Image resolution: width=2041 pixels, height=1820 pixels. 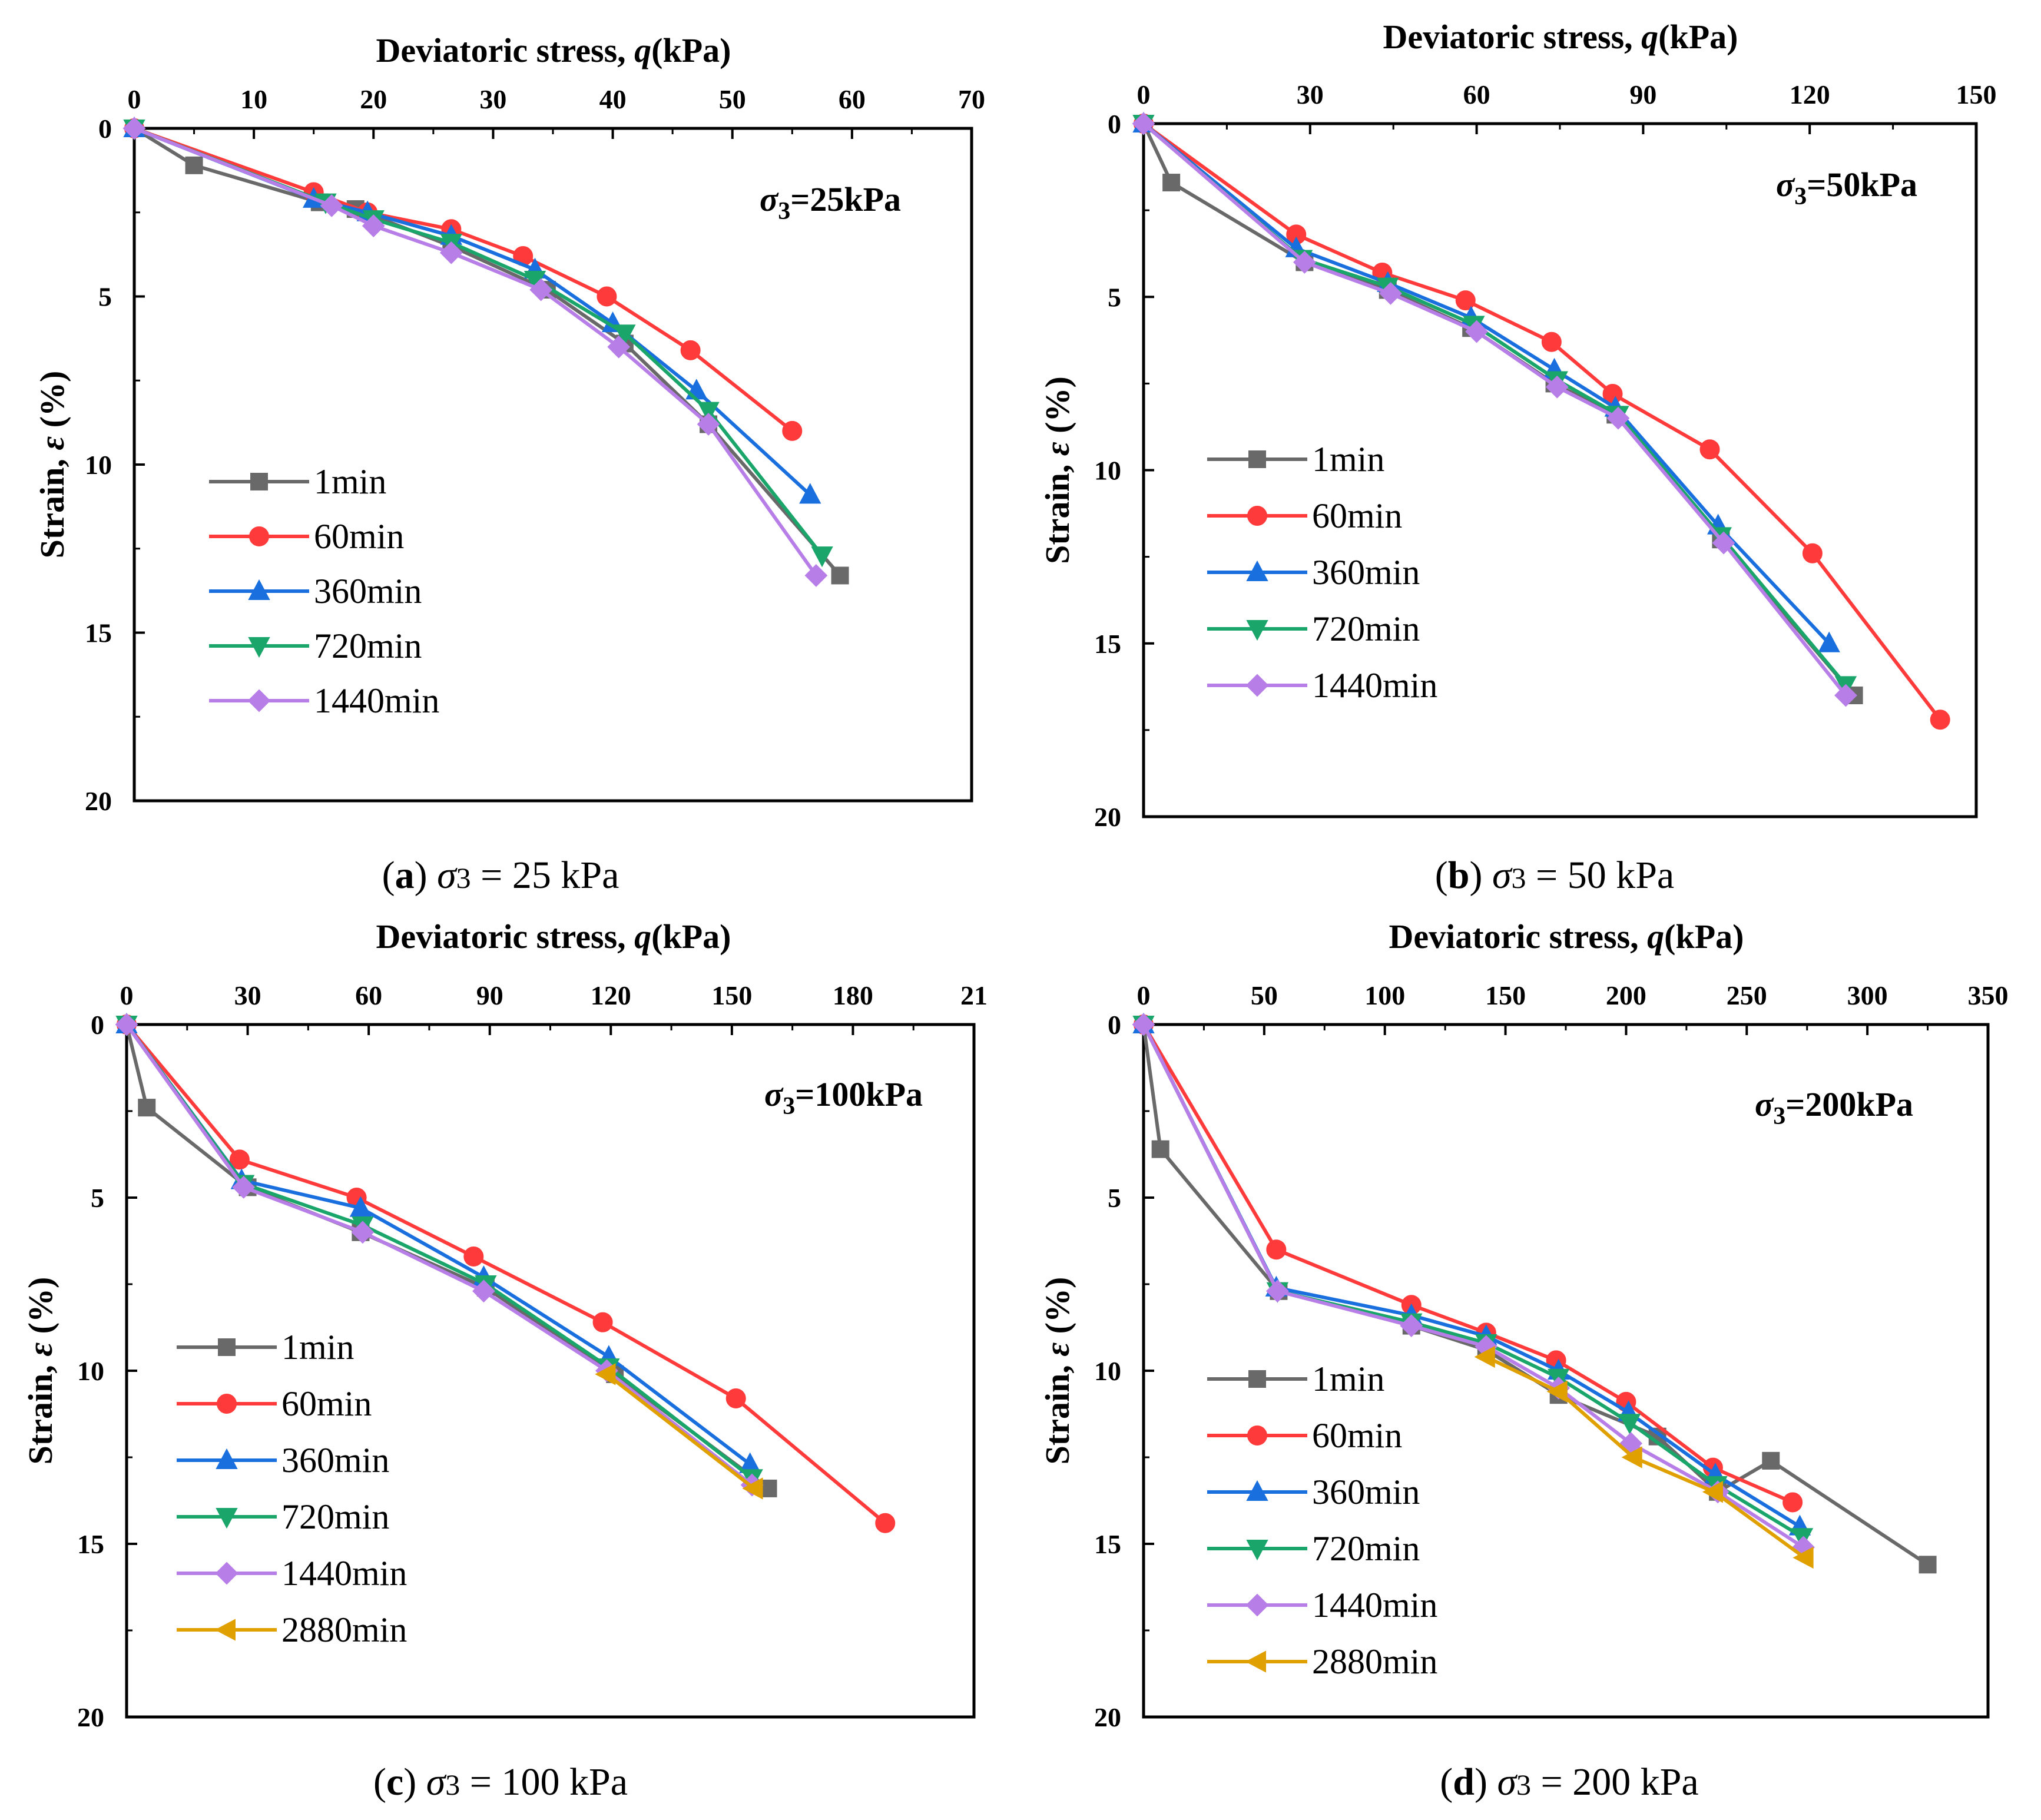 What do you see at coordinates (344, 1629) in the screenshot?
I see `legend-label: 2880min` at bounding box center [344, 1629].